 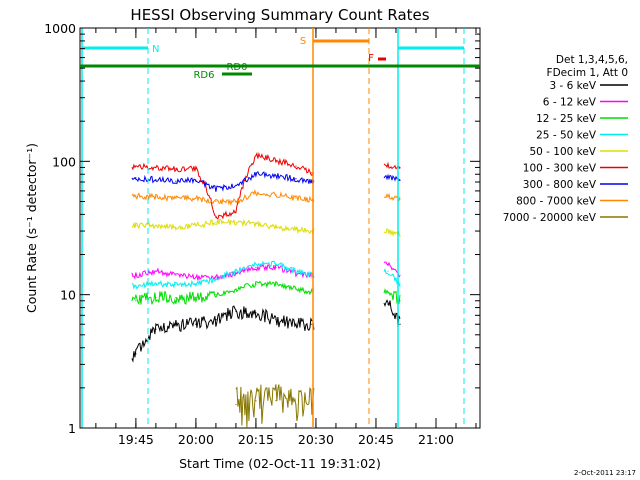 What do you see at coordinates (566, 136) in the screenshot?
I see `legend-label: 25 - 50 keV` at bounding box center [566, 136].